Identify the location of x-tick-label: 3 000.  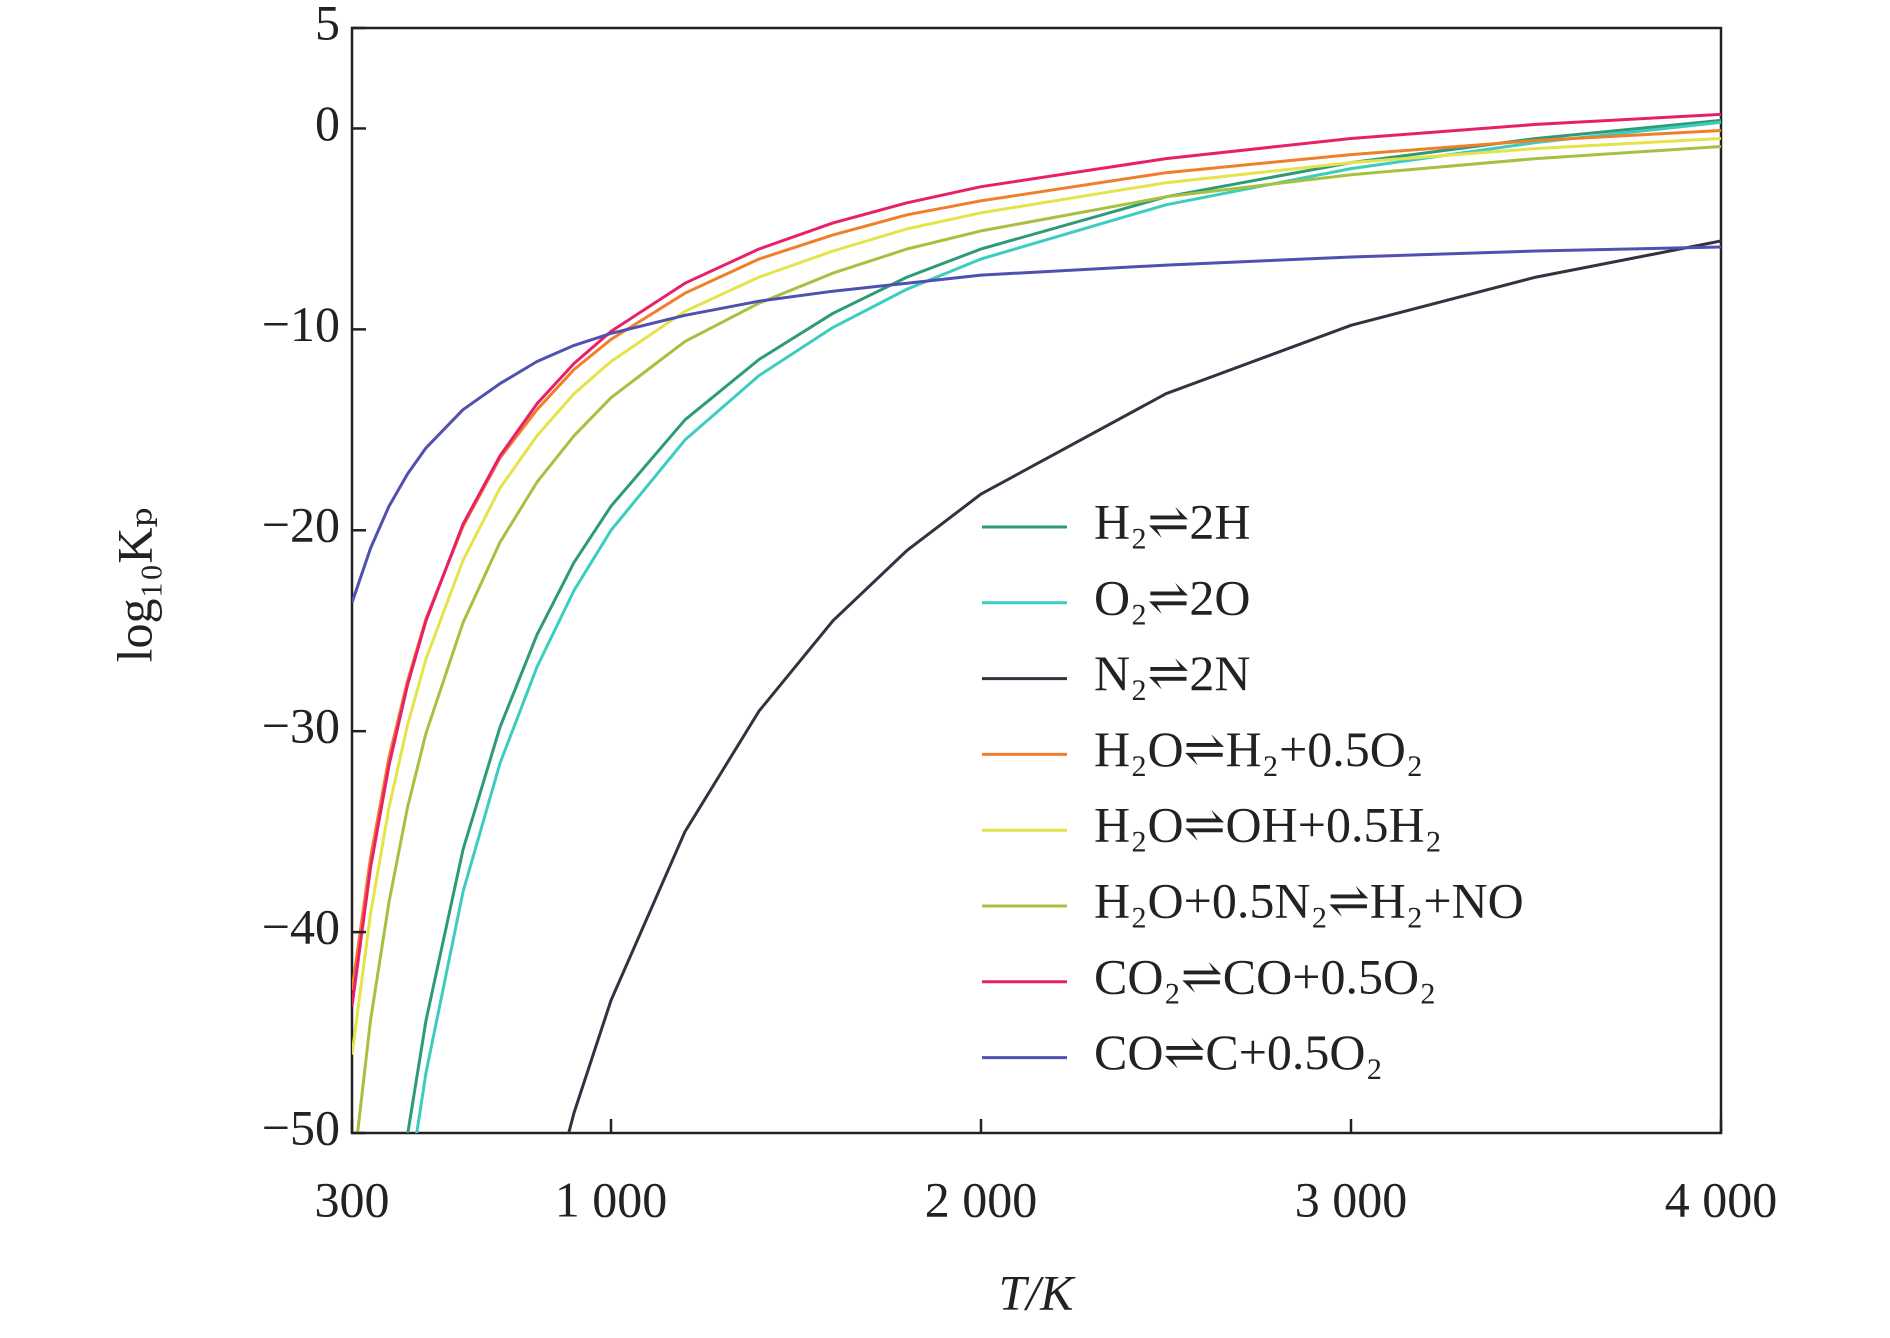
(1351, 1199).